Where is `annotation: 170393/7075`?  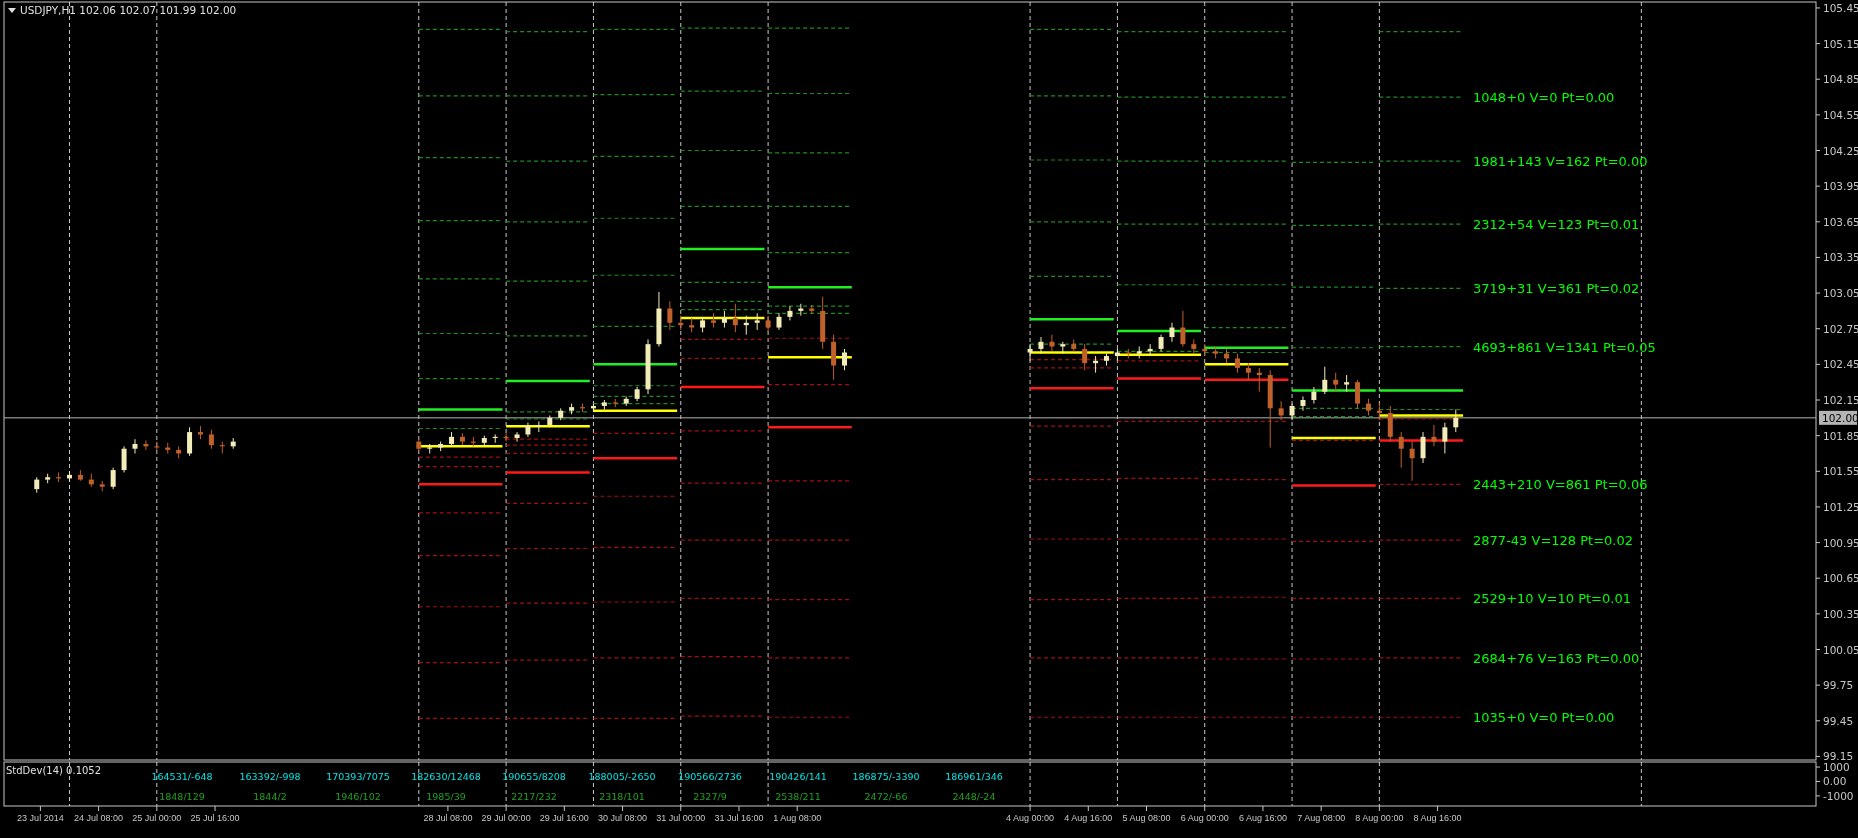
annotation: 170393/7075 is located at coordinates (358, 776).